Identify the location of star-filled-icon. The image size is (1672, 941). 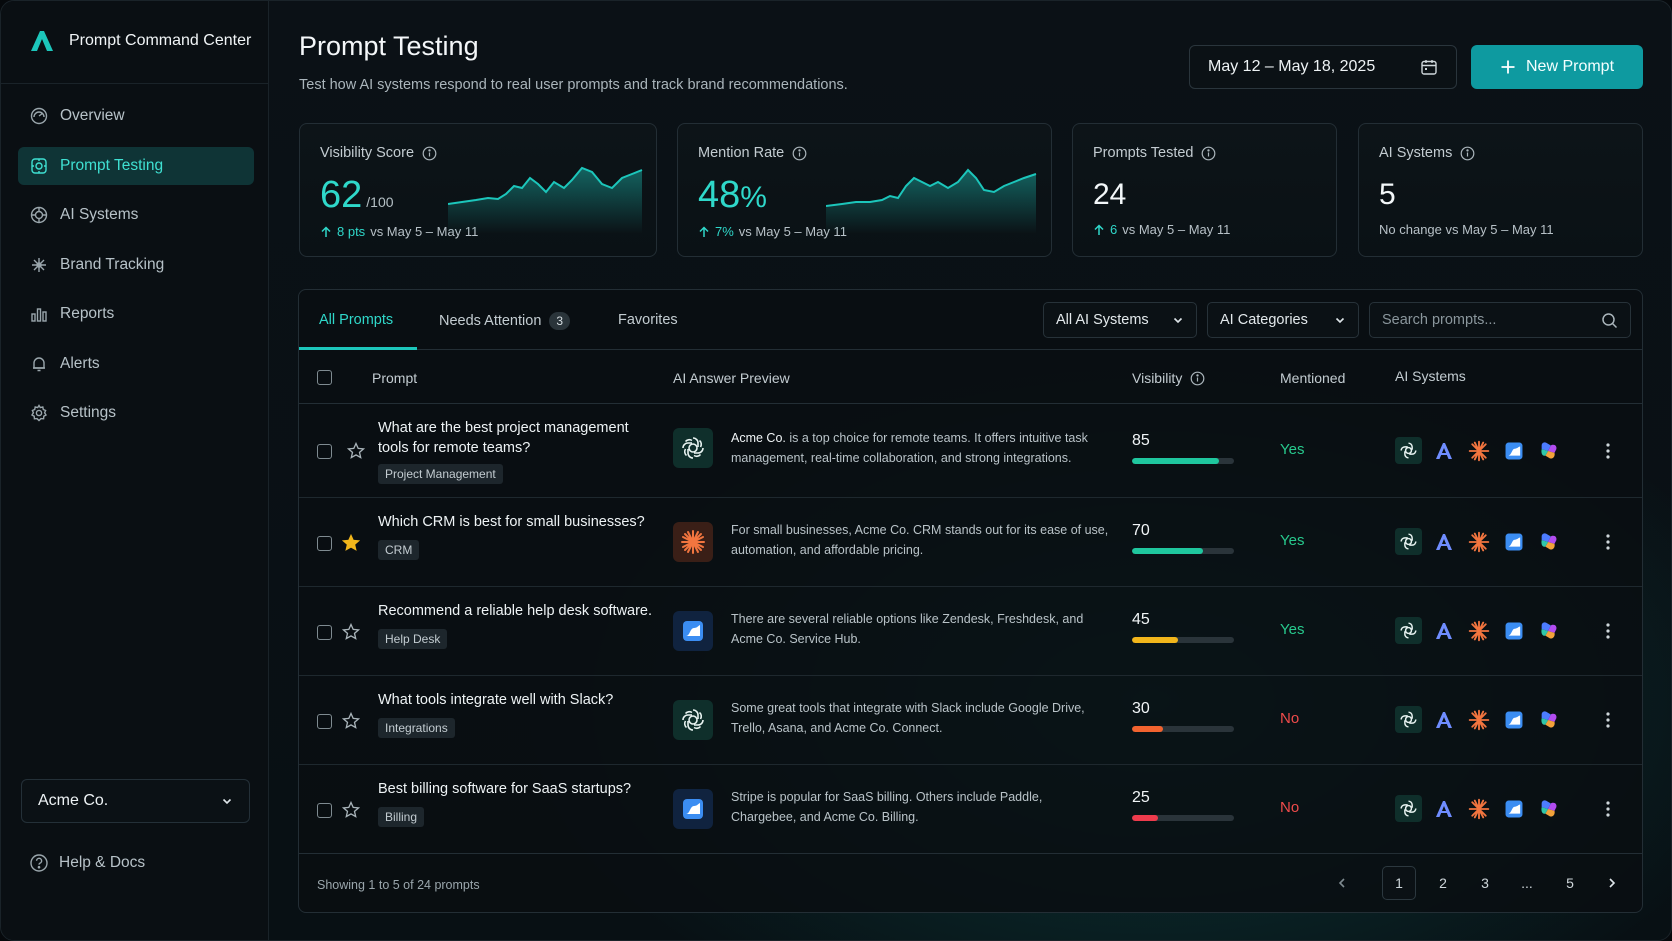
(351, 543).